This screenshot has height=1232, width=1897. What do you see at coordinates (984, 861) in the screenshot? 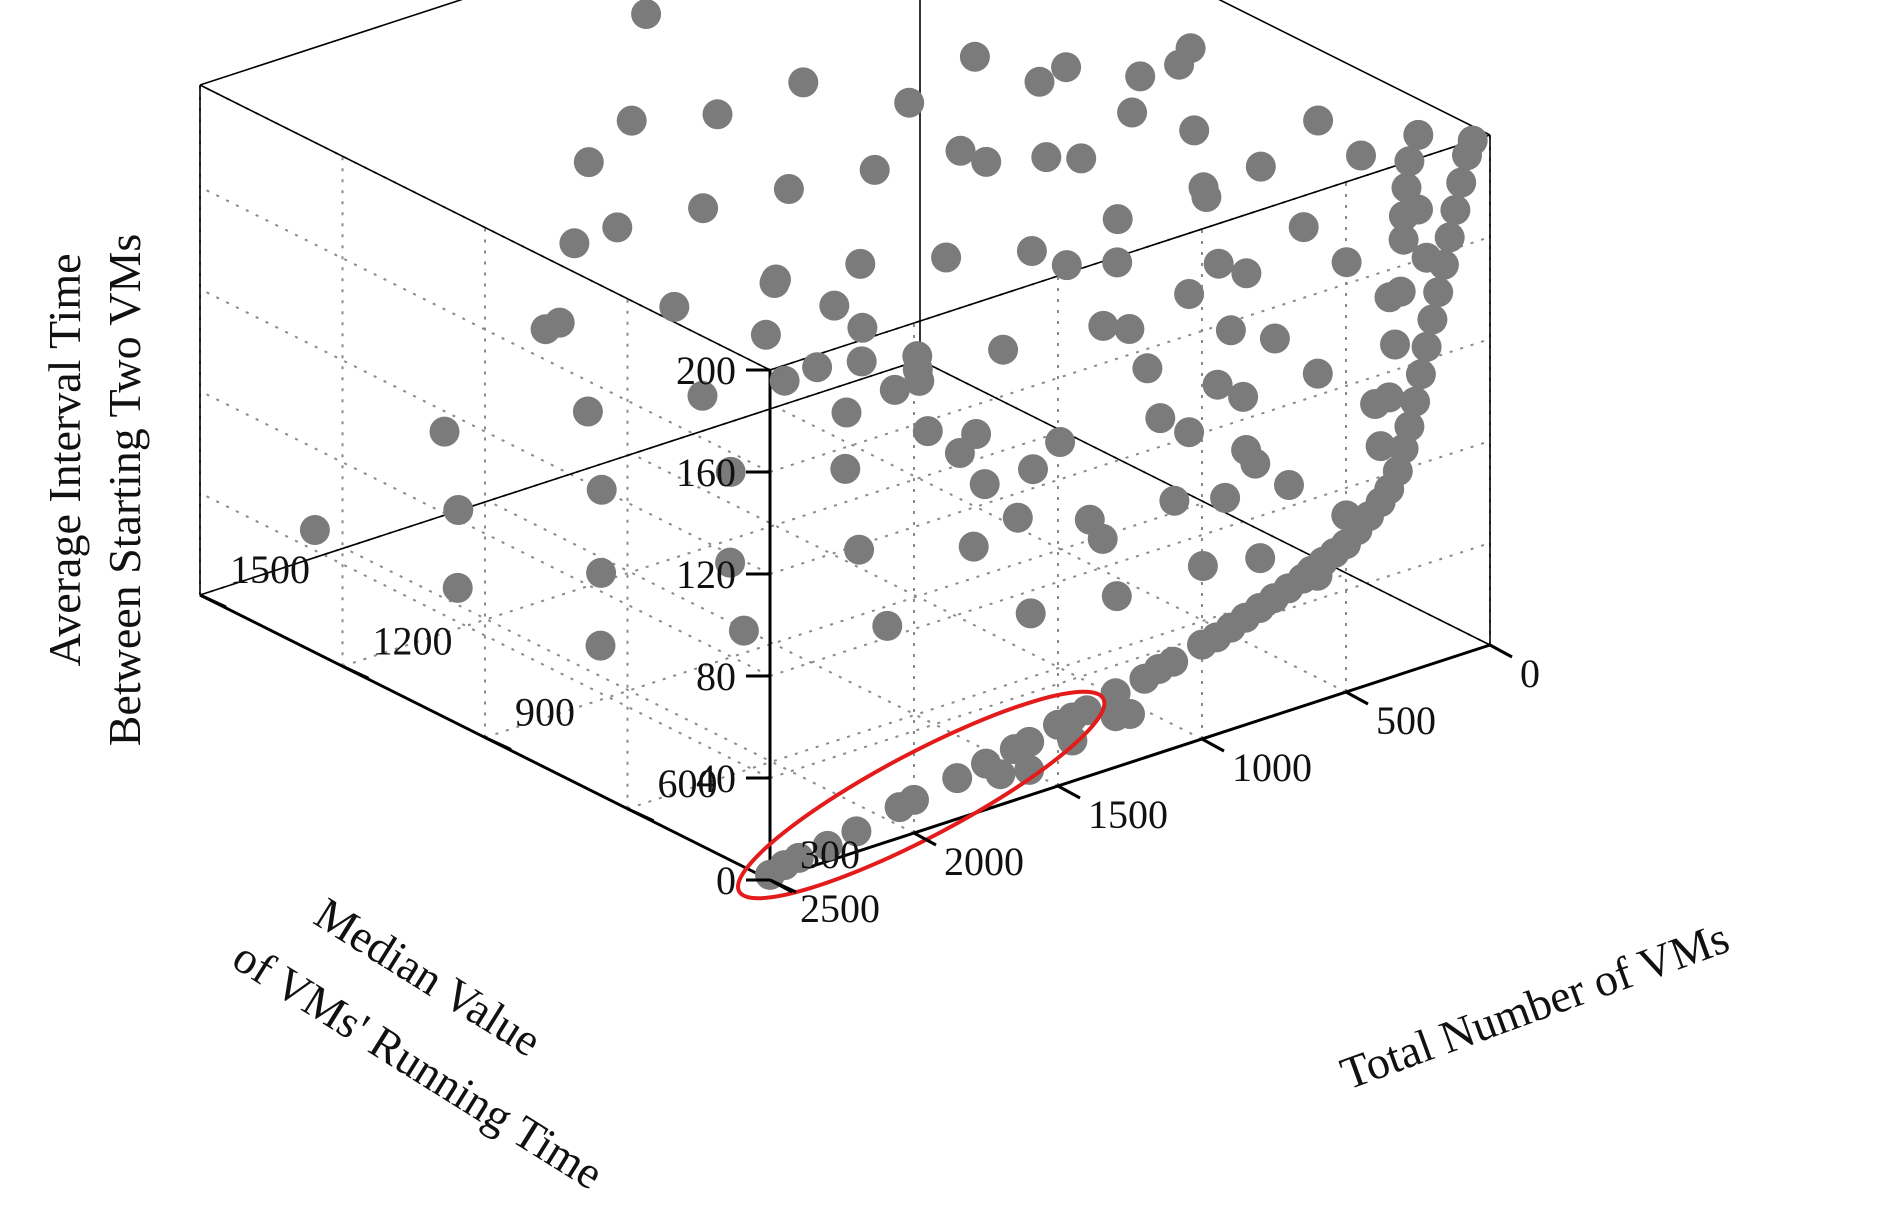
I see `x-tick-label: 2000` at bounding box center [984, 861].